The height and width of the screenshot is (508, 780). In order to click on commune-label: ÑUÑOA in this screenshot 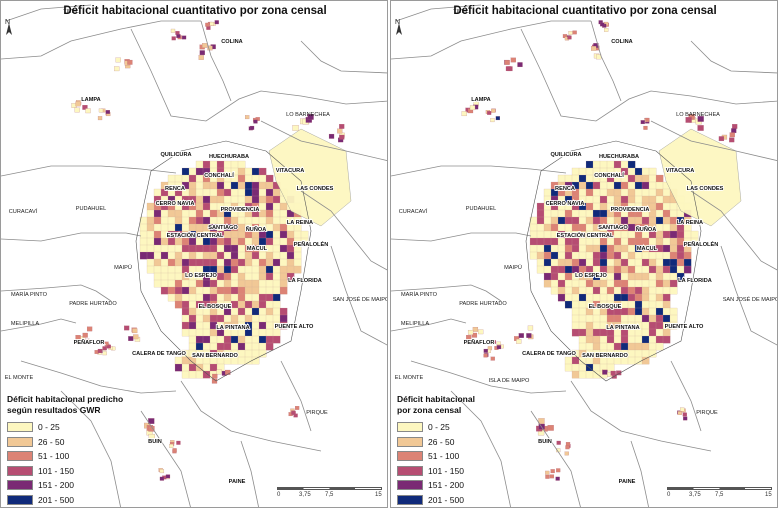, I will do `click(646, 229)`.